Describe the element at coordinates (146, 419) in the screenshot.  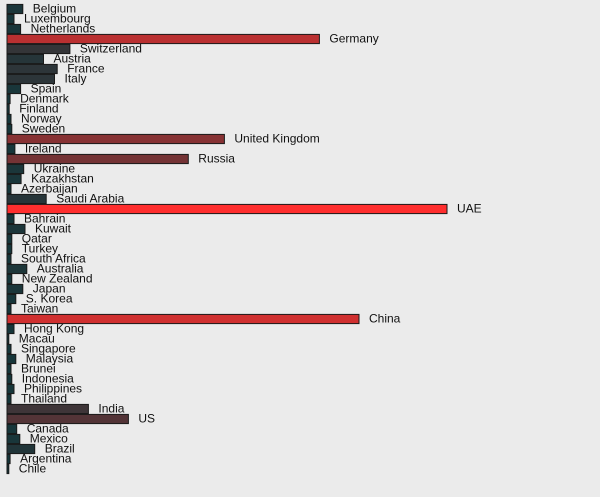
I see `bar-label-us: US` at that location.